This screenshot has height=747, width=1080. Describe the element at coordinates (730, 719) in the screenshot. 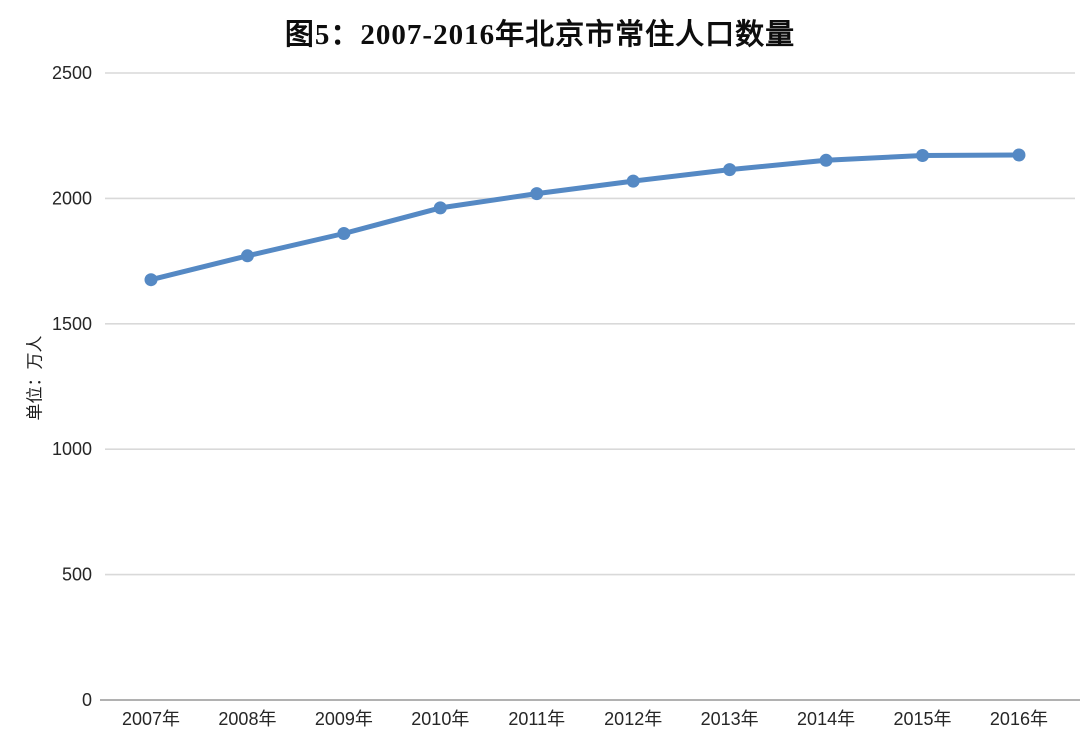

I see `x-tick-label: 2013年` at that location.